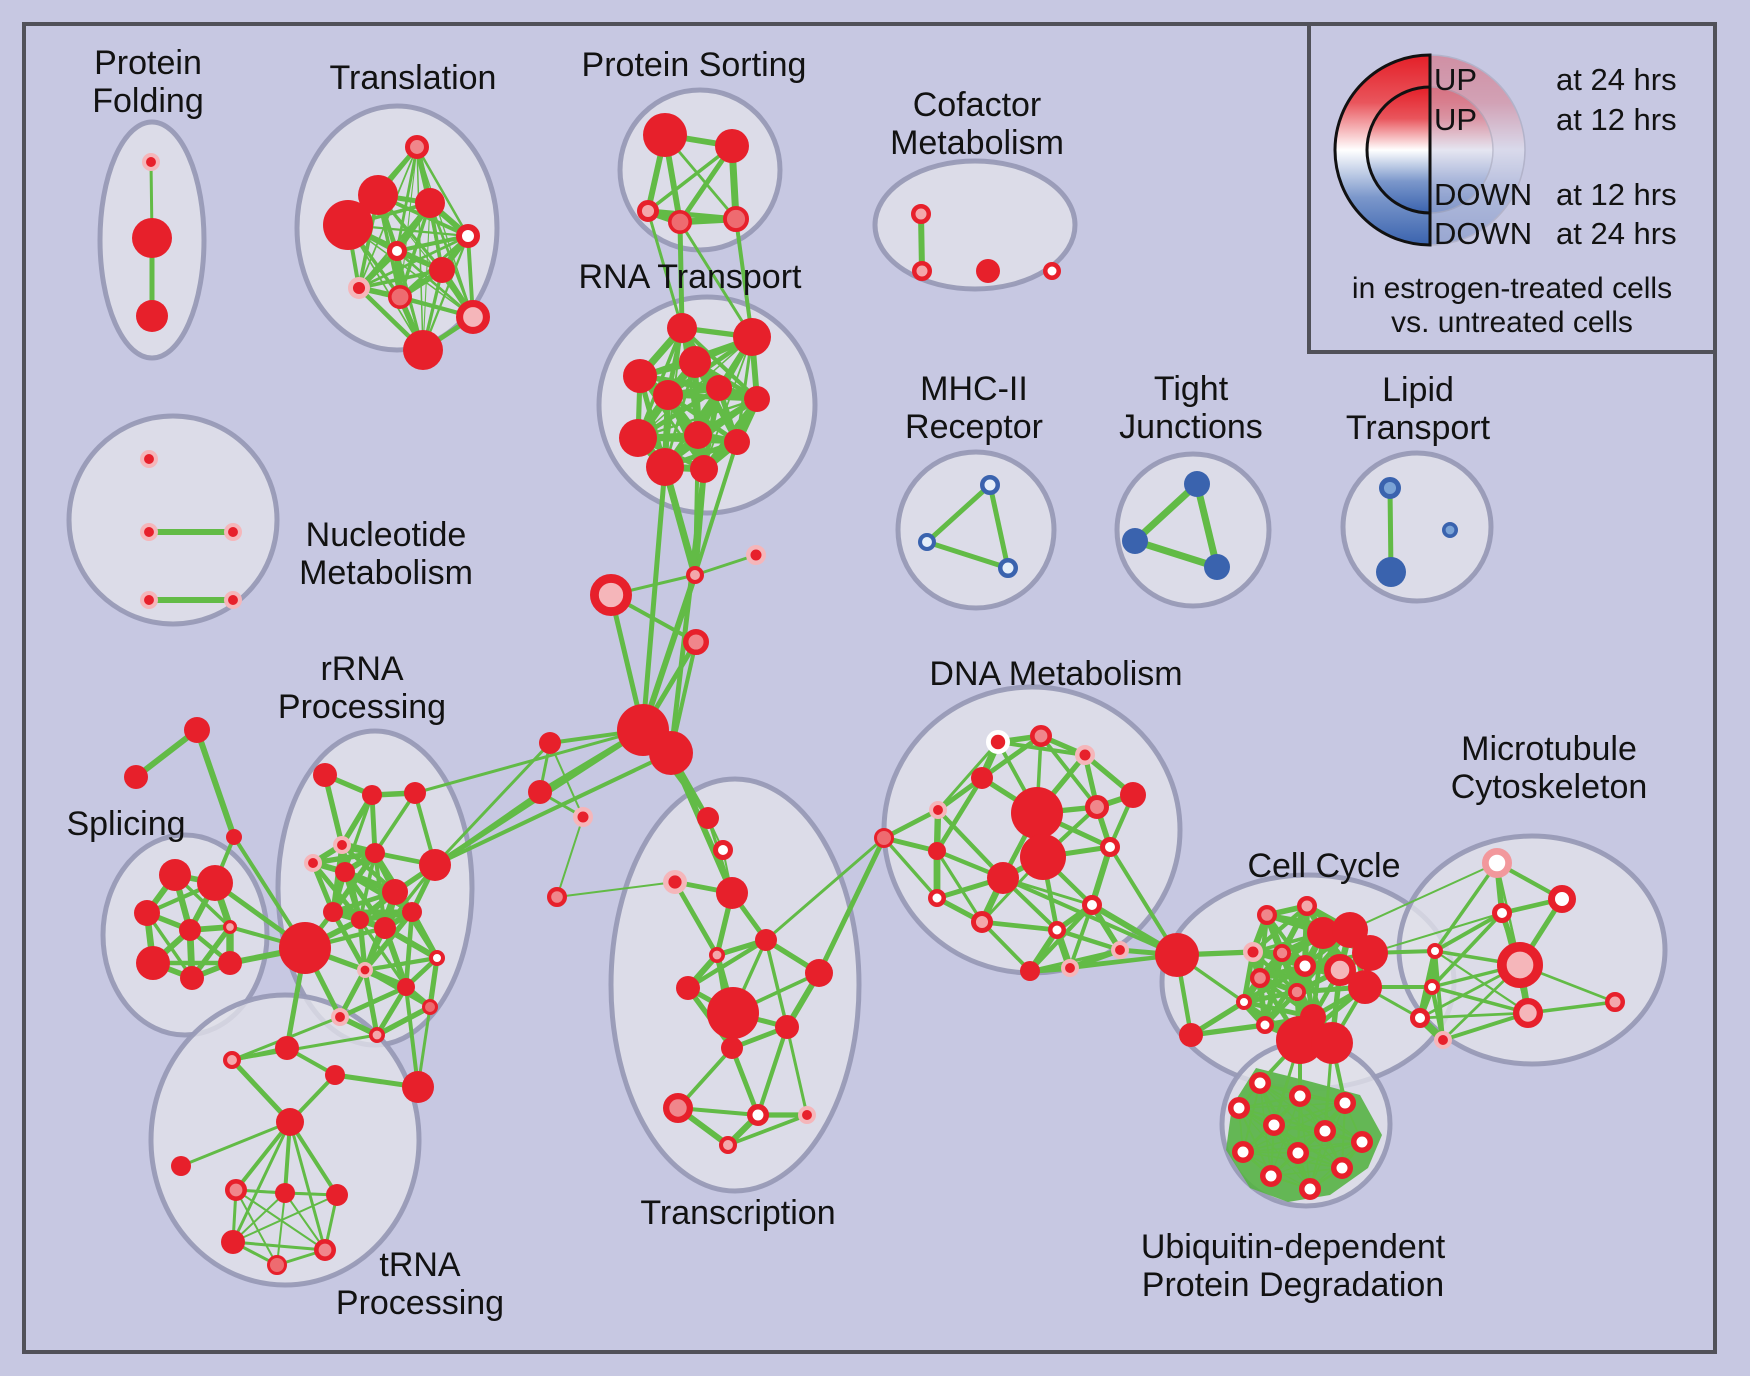  I want to click on legend-direction-label: UP, so click(1455, 119).